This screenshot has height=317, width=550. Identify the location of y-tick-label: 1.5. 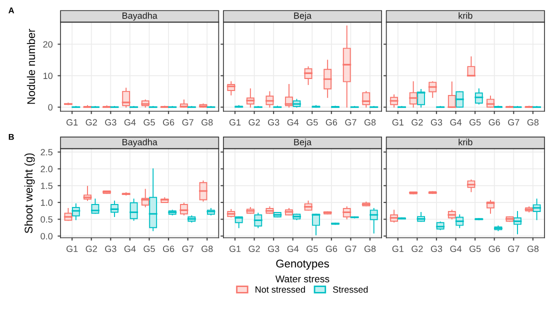
(46, 186).